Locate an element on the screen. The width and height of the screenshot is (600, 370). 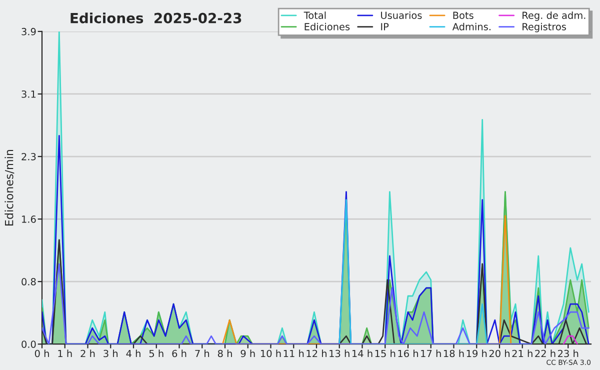
legend-label: Admins. is located at coordinates (471, 26).